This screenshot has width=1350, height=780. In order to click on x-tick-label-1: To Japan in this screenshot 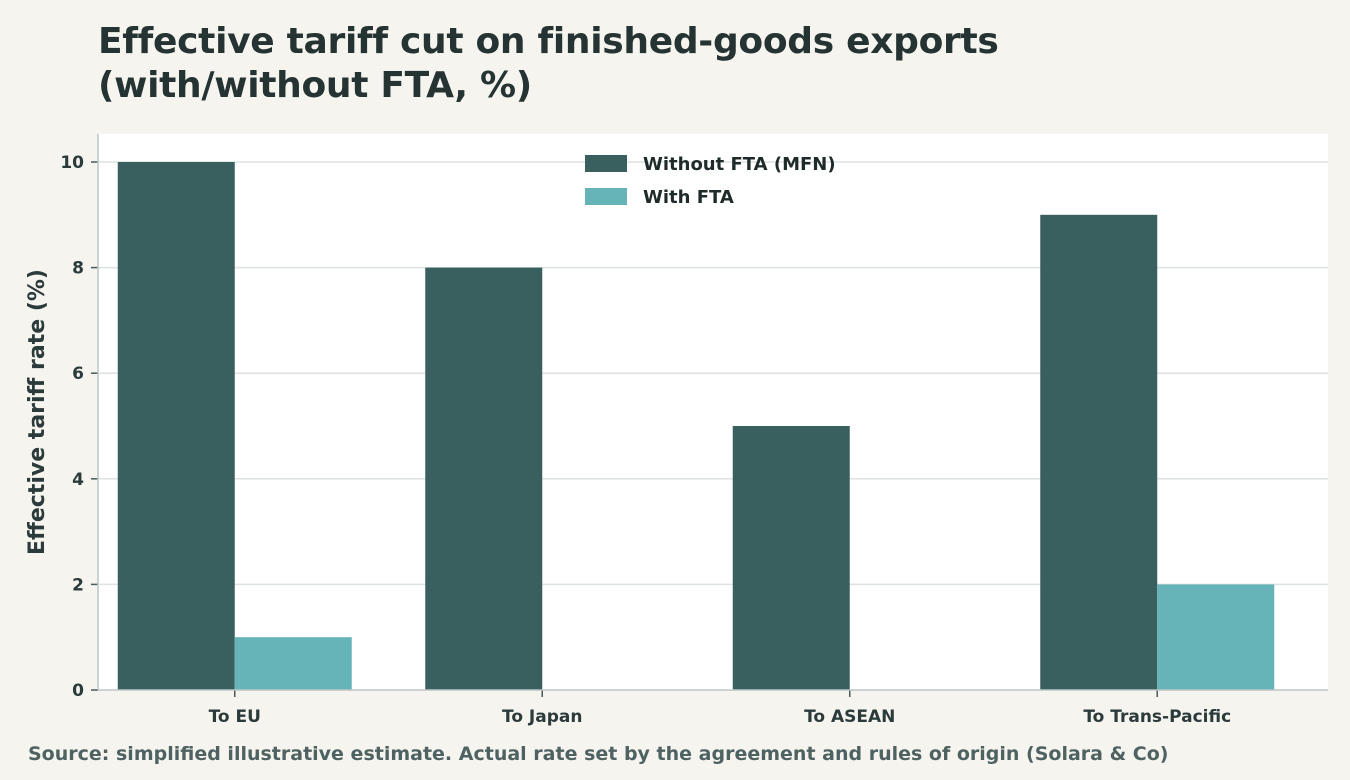, I will do `click(542, 717)`.